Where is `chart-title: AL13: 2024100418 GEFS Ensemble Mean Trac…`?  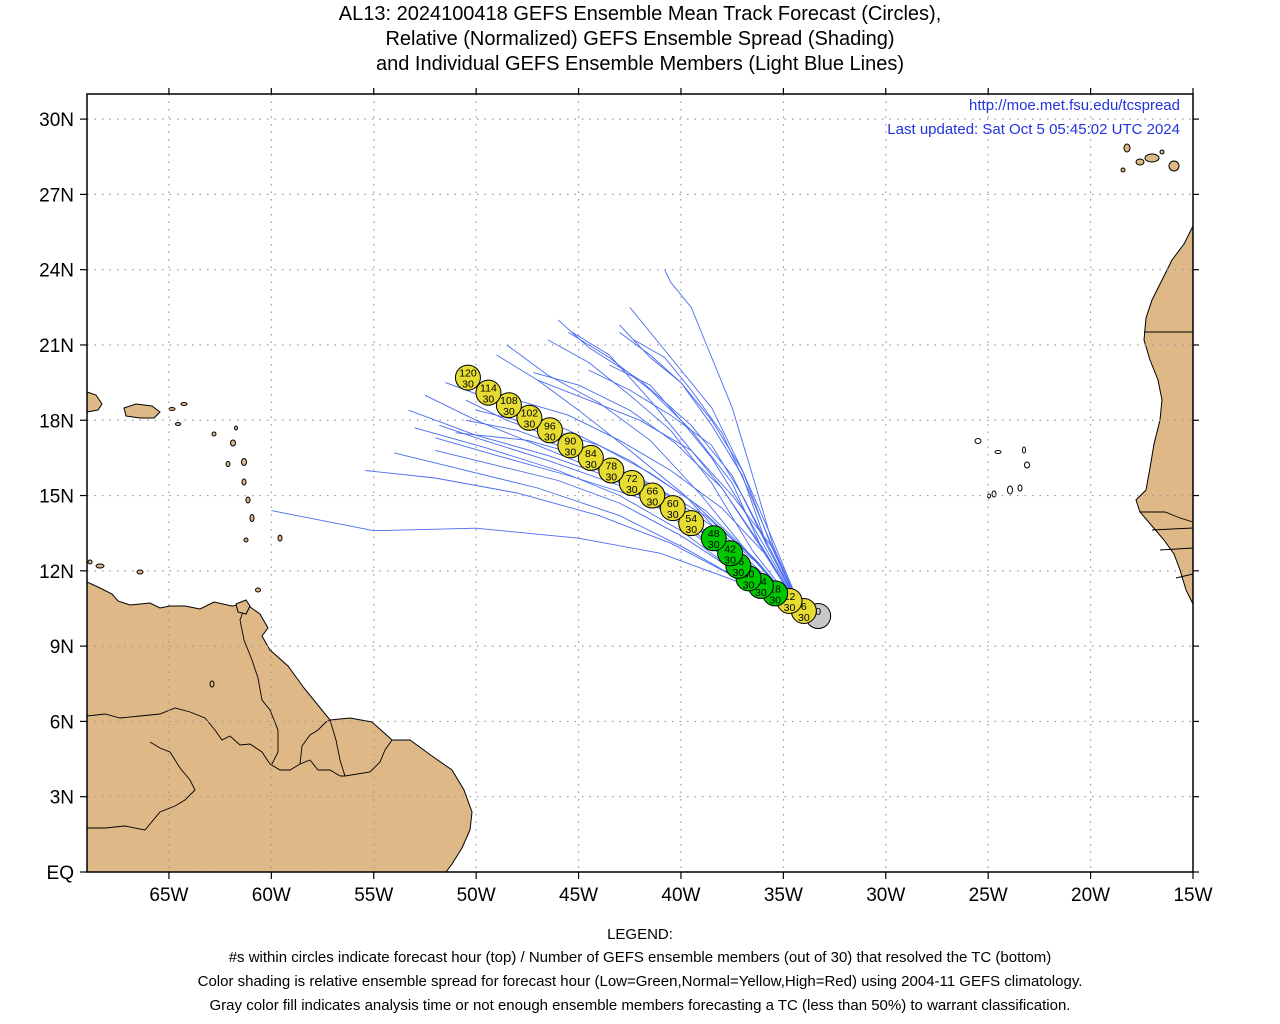
chart-title: AL13: 2024100418 GEFS Ensemble Mean Trac… is located at coordinates (640, 39).